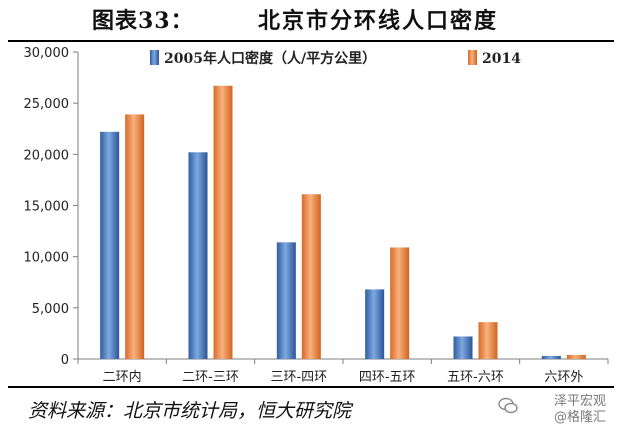 This screenshot has height=425, width=622. I want to click on chart-title: 北京市分环线人口密度, so click(378, 21).